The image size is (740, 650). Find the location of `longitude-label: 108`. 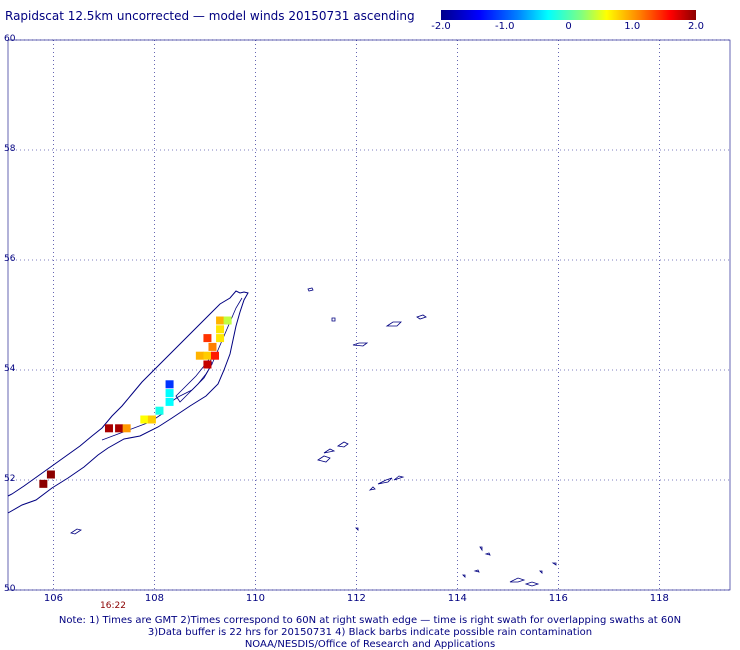

longitude-label: 108 is located at coordinates (154, 598).